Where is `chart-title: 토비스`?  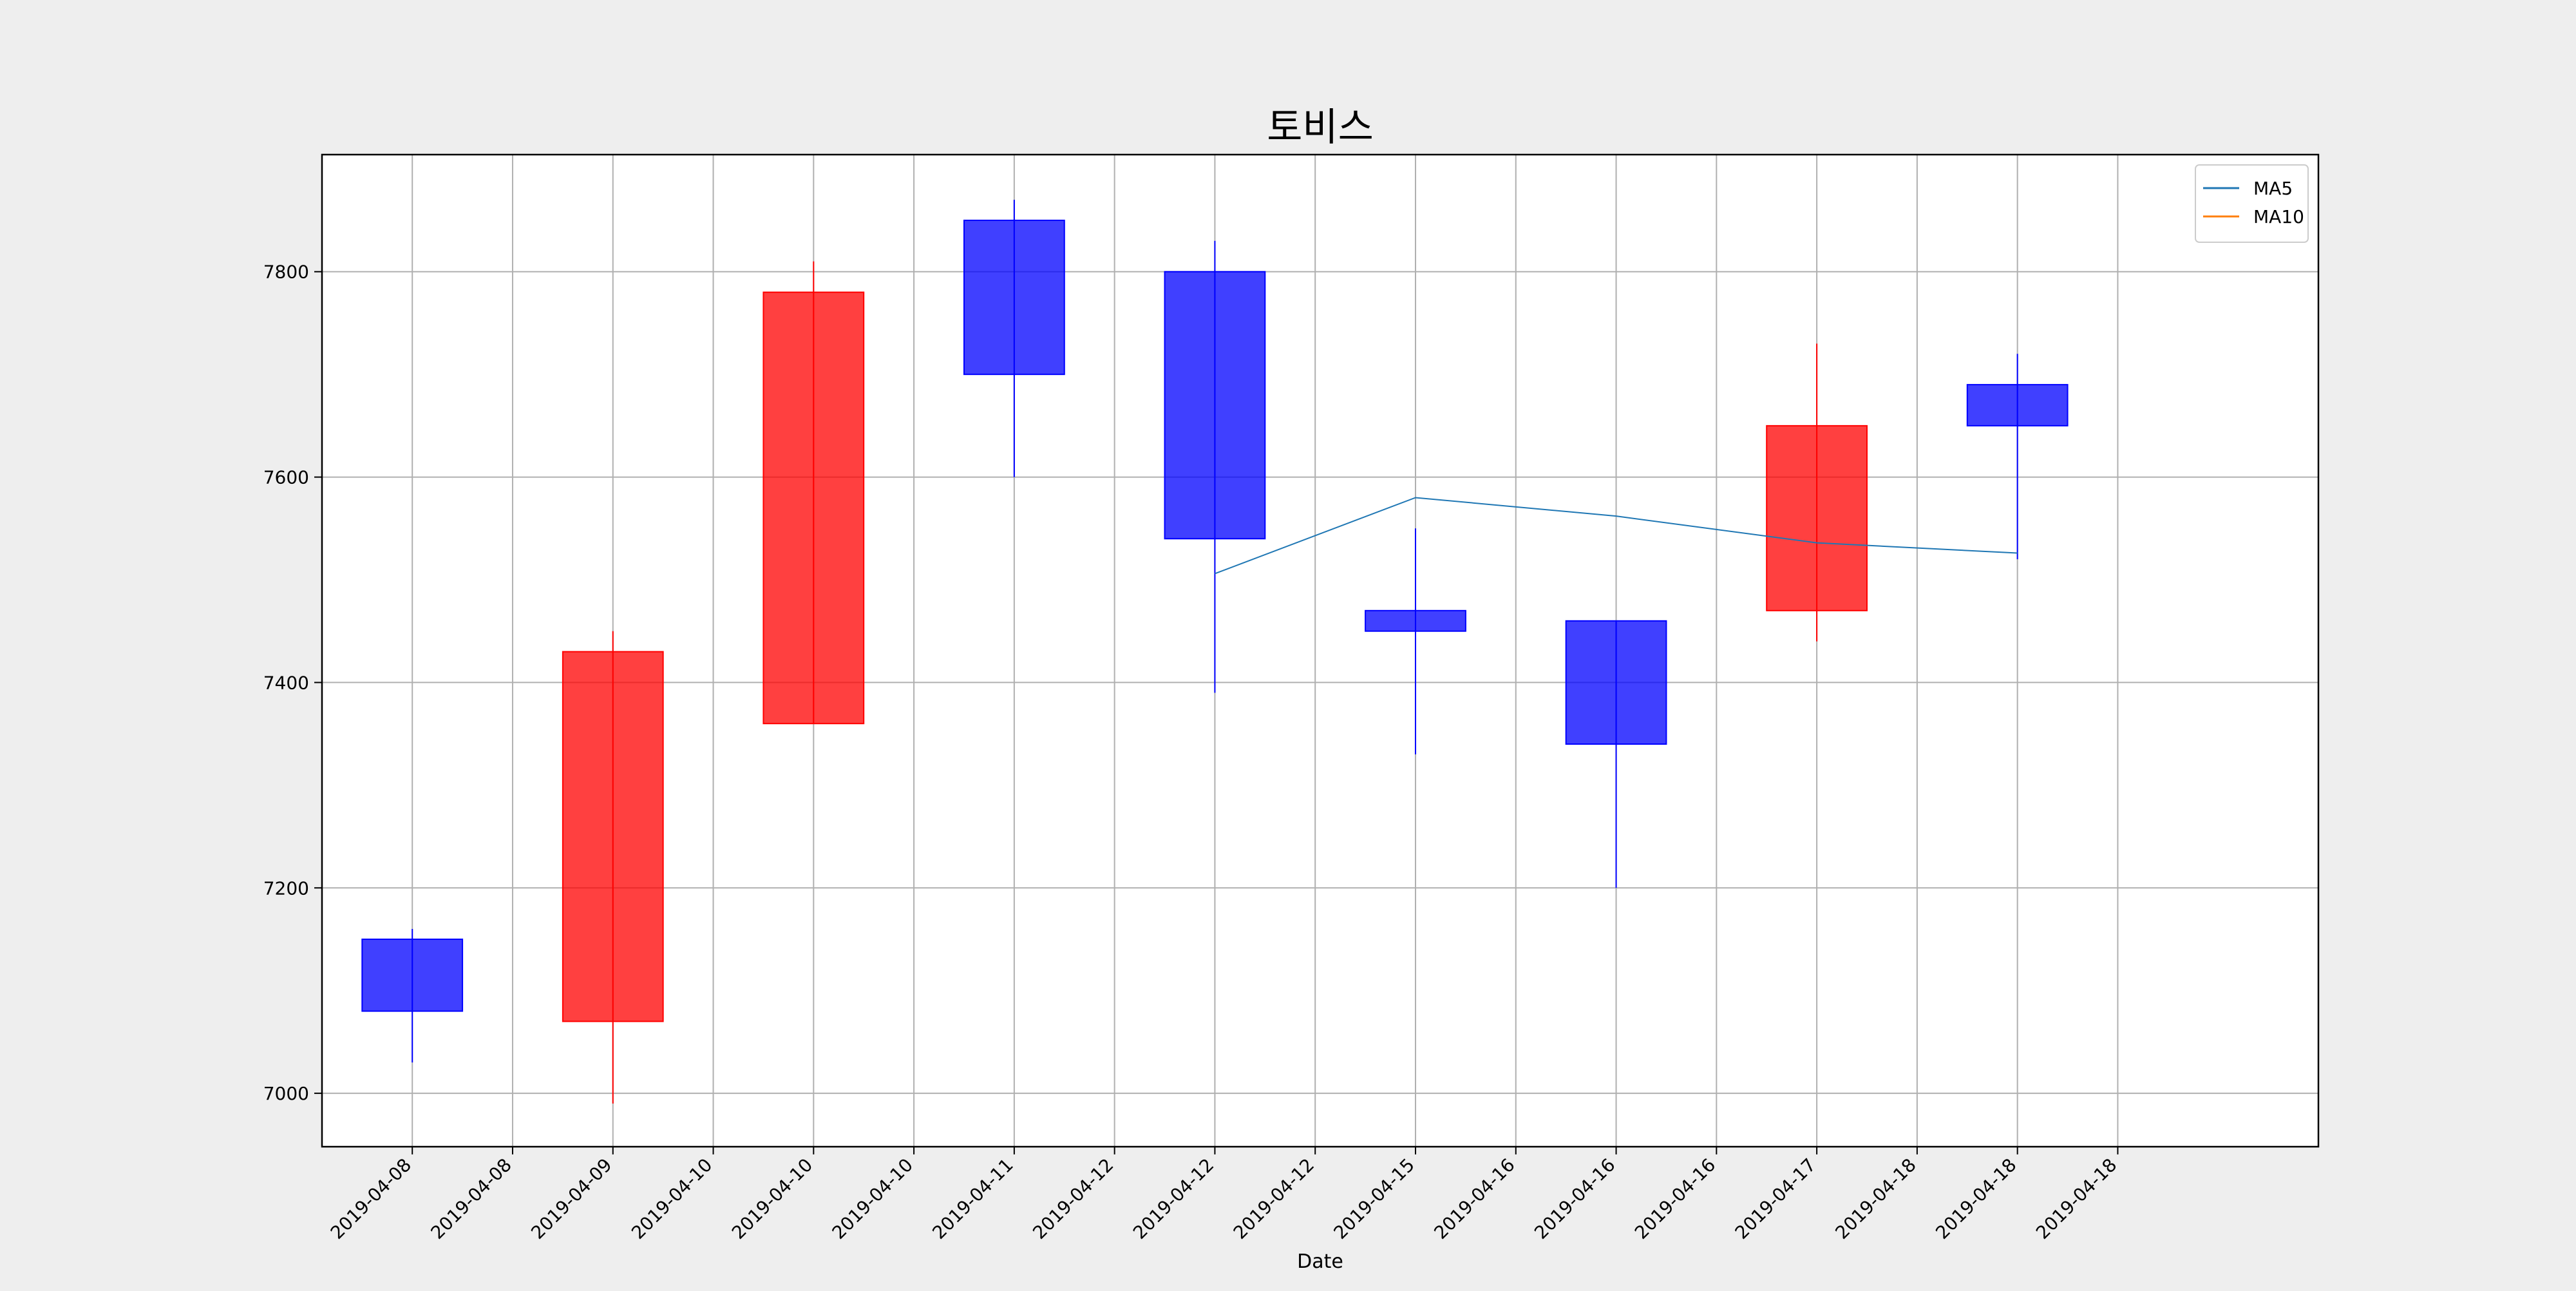
chart-title: 토비스 is located at coordinates (1320, 127).